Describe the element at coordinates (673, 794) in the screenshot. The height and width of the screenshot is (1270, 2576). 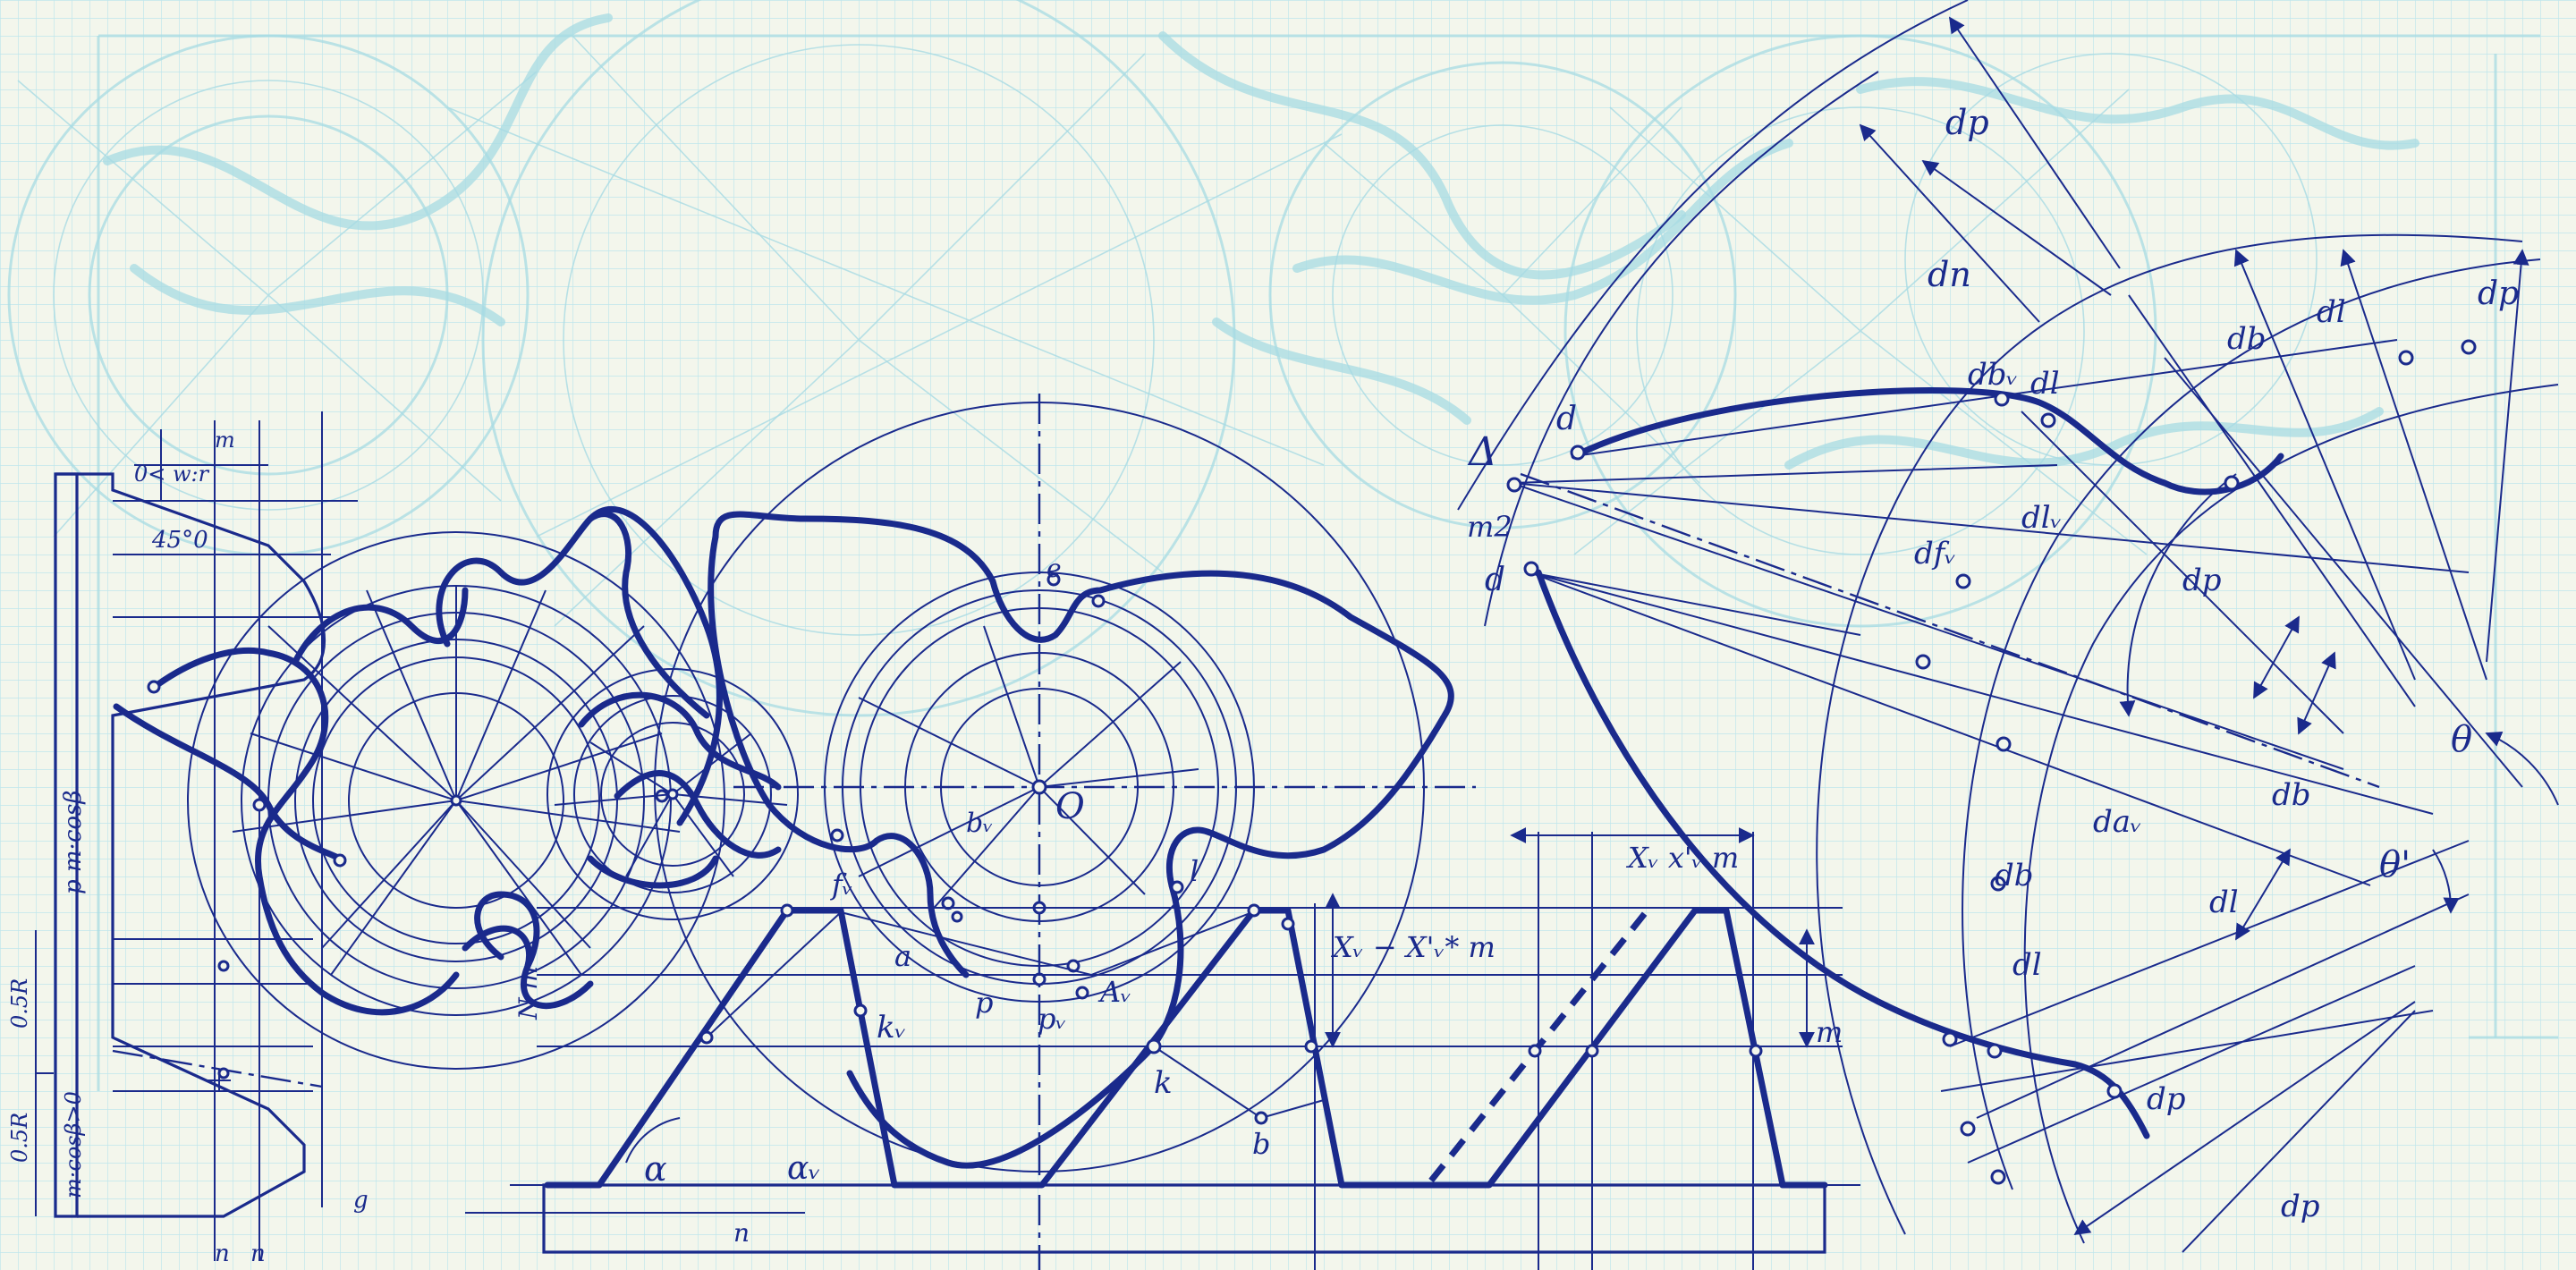
I see `second-small-gear` at that location.